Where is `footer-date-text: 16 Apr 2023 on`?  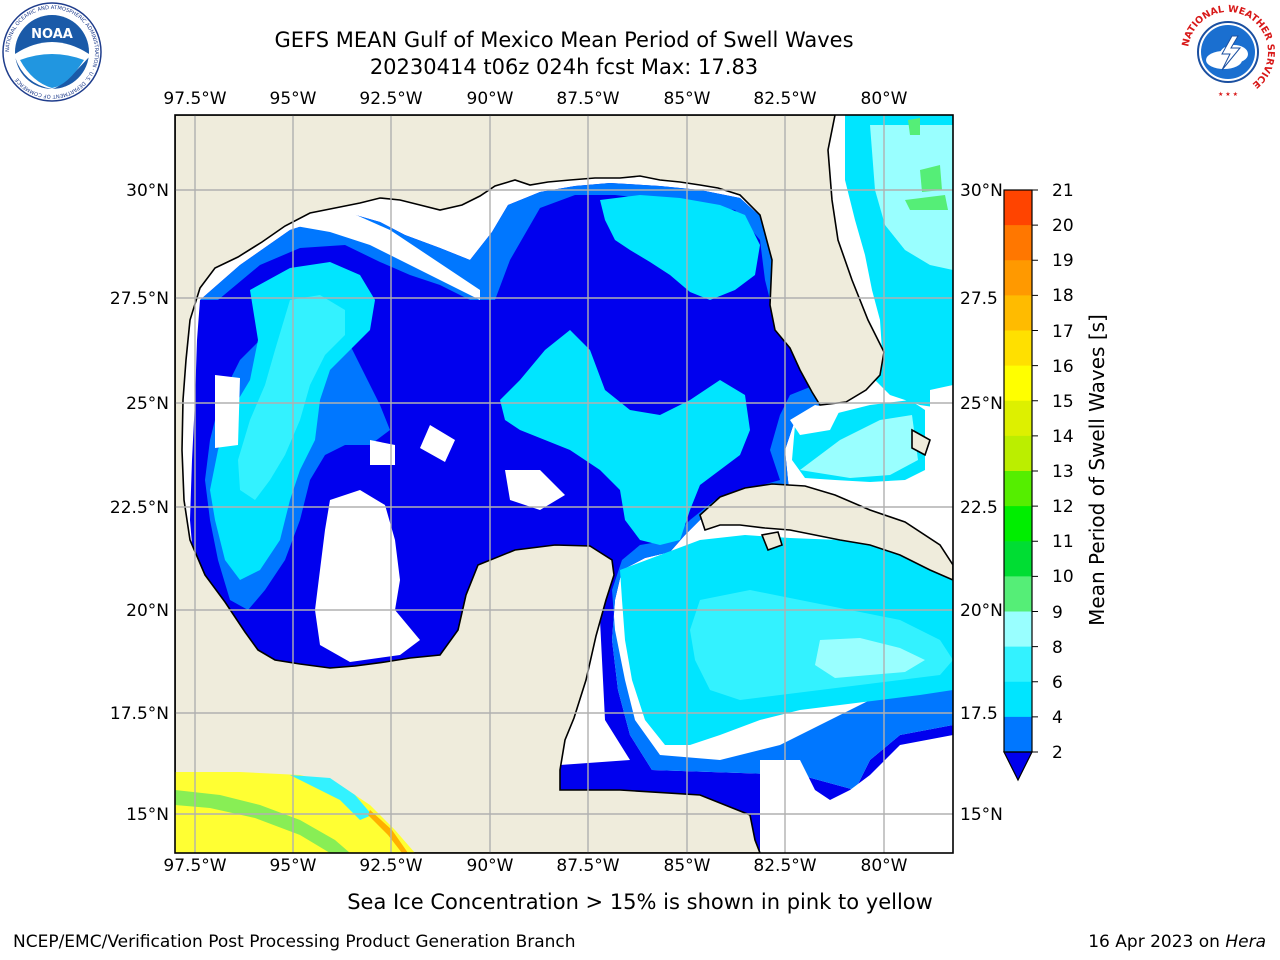
footer-date-text: 16 Apr 2023 on is located at coordinates (1157, 942).